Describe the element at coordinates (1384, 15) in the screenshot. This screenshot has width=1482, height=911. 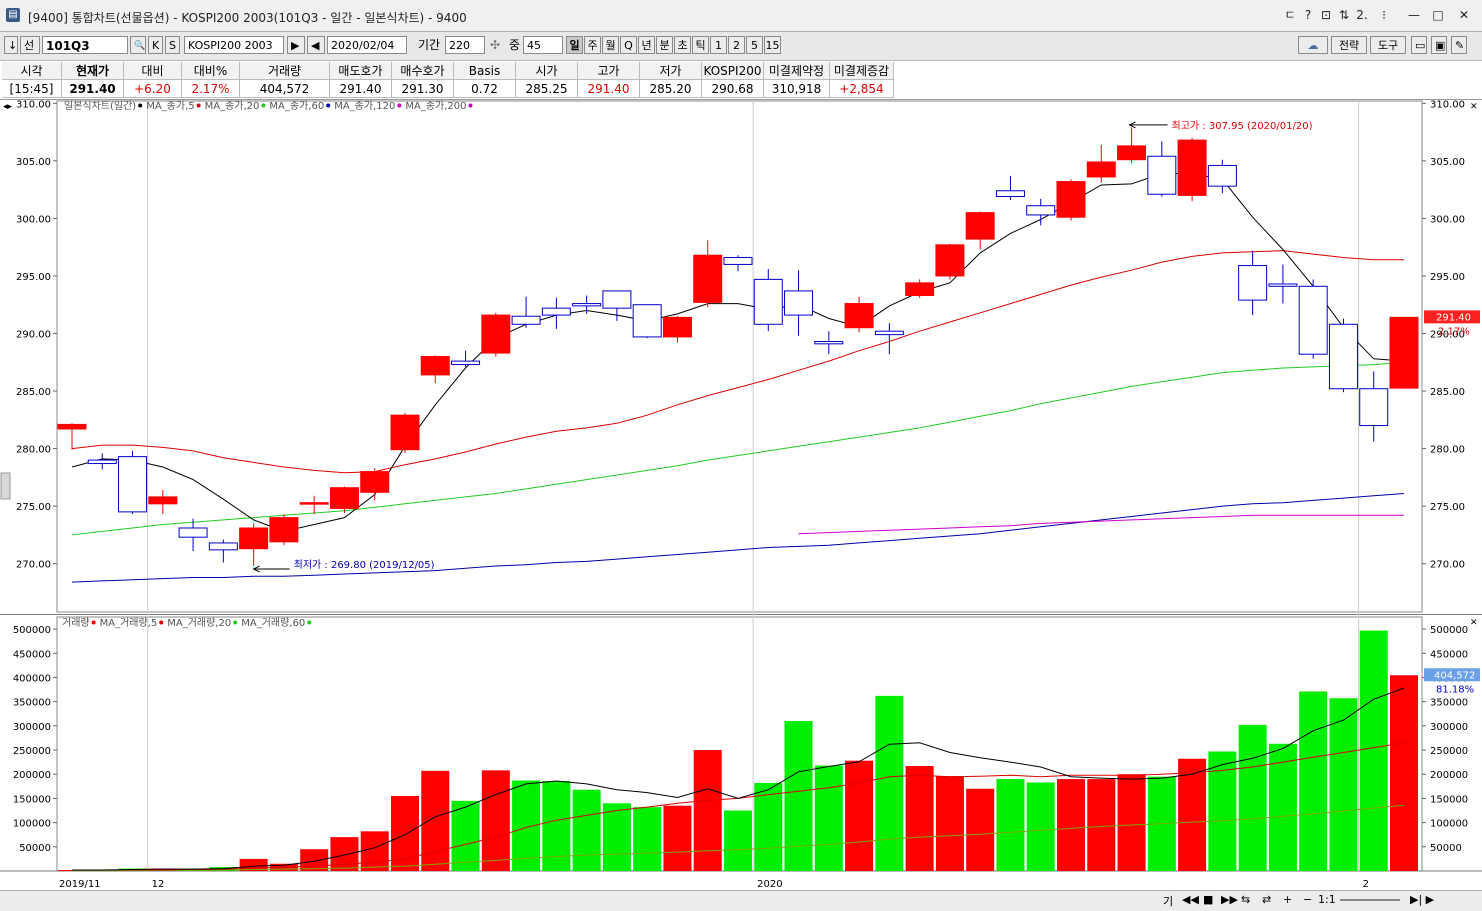
I see `menu-icon: ⁝` at that location.